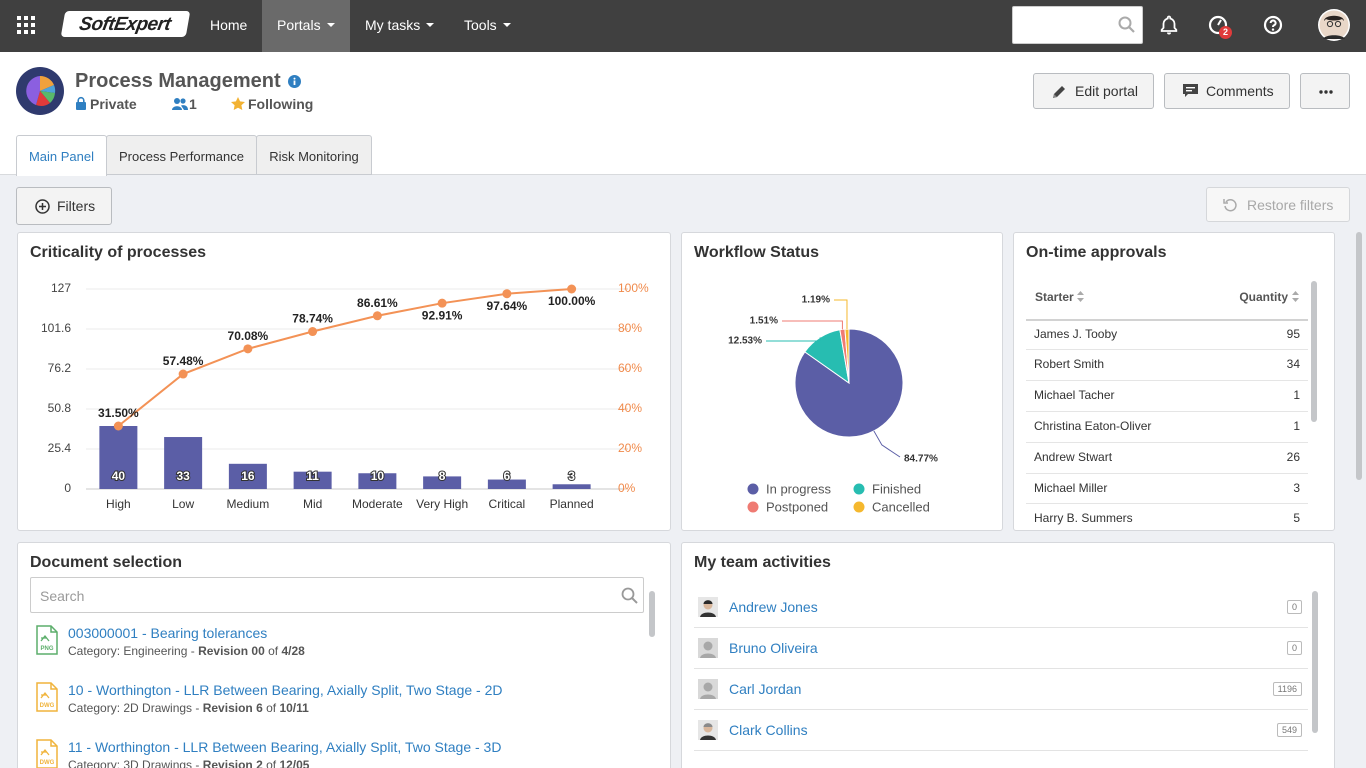 The image size is (1366, 768). What do you see at coordinates (248, 336) in the screenshot?
I see `line-value-label: 70.08%` at bounding box center [248, 336].